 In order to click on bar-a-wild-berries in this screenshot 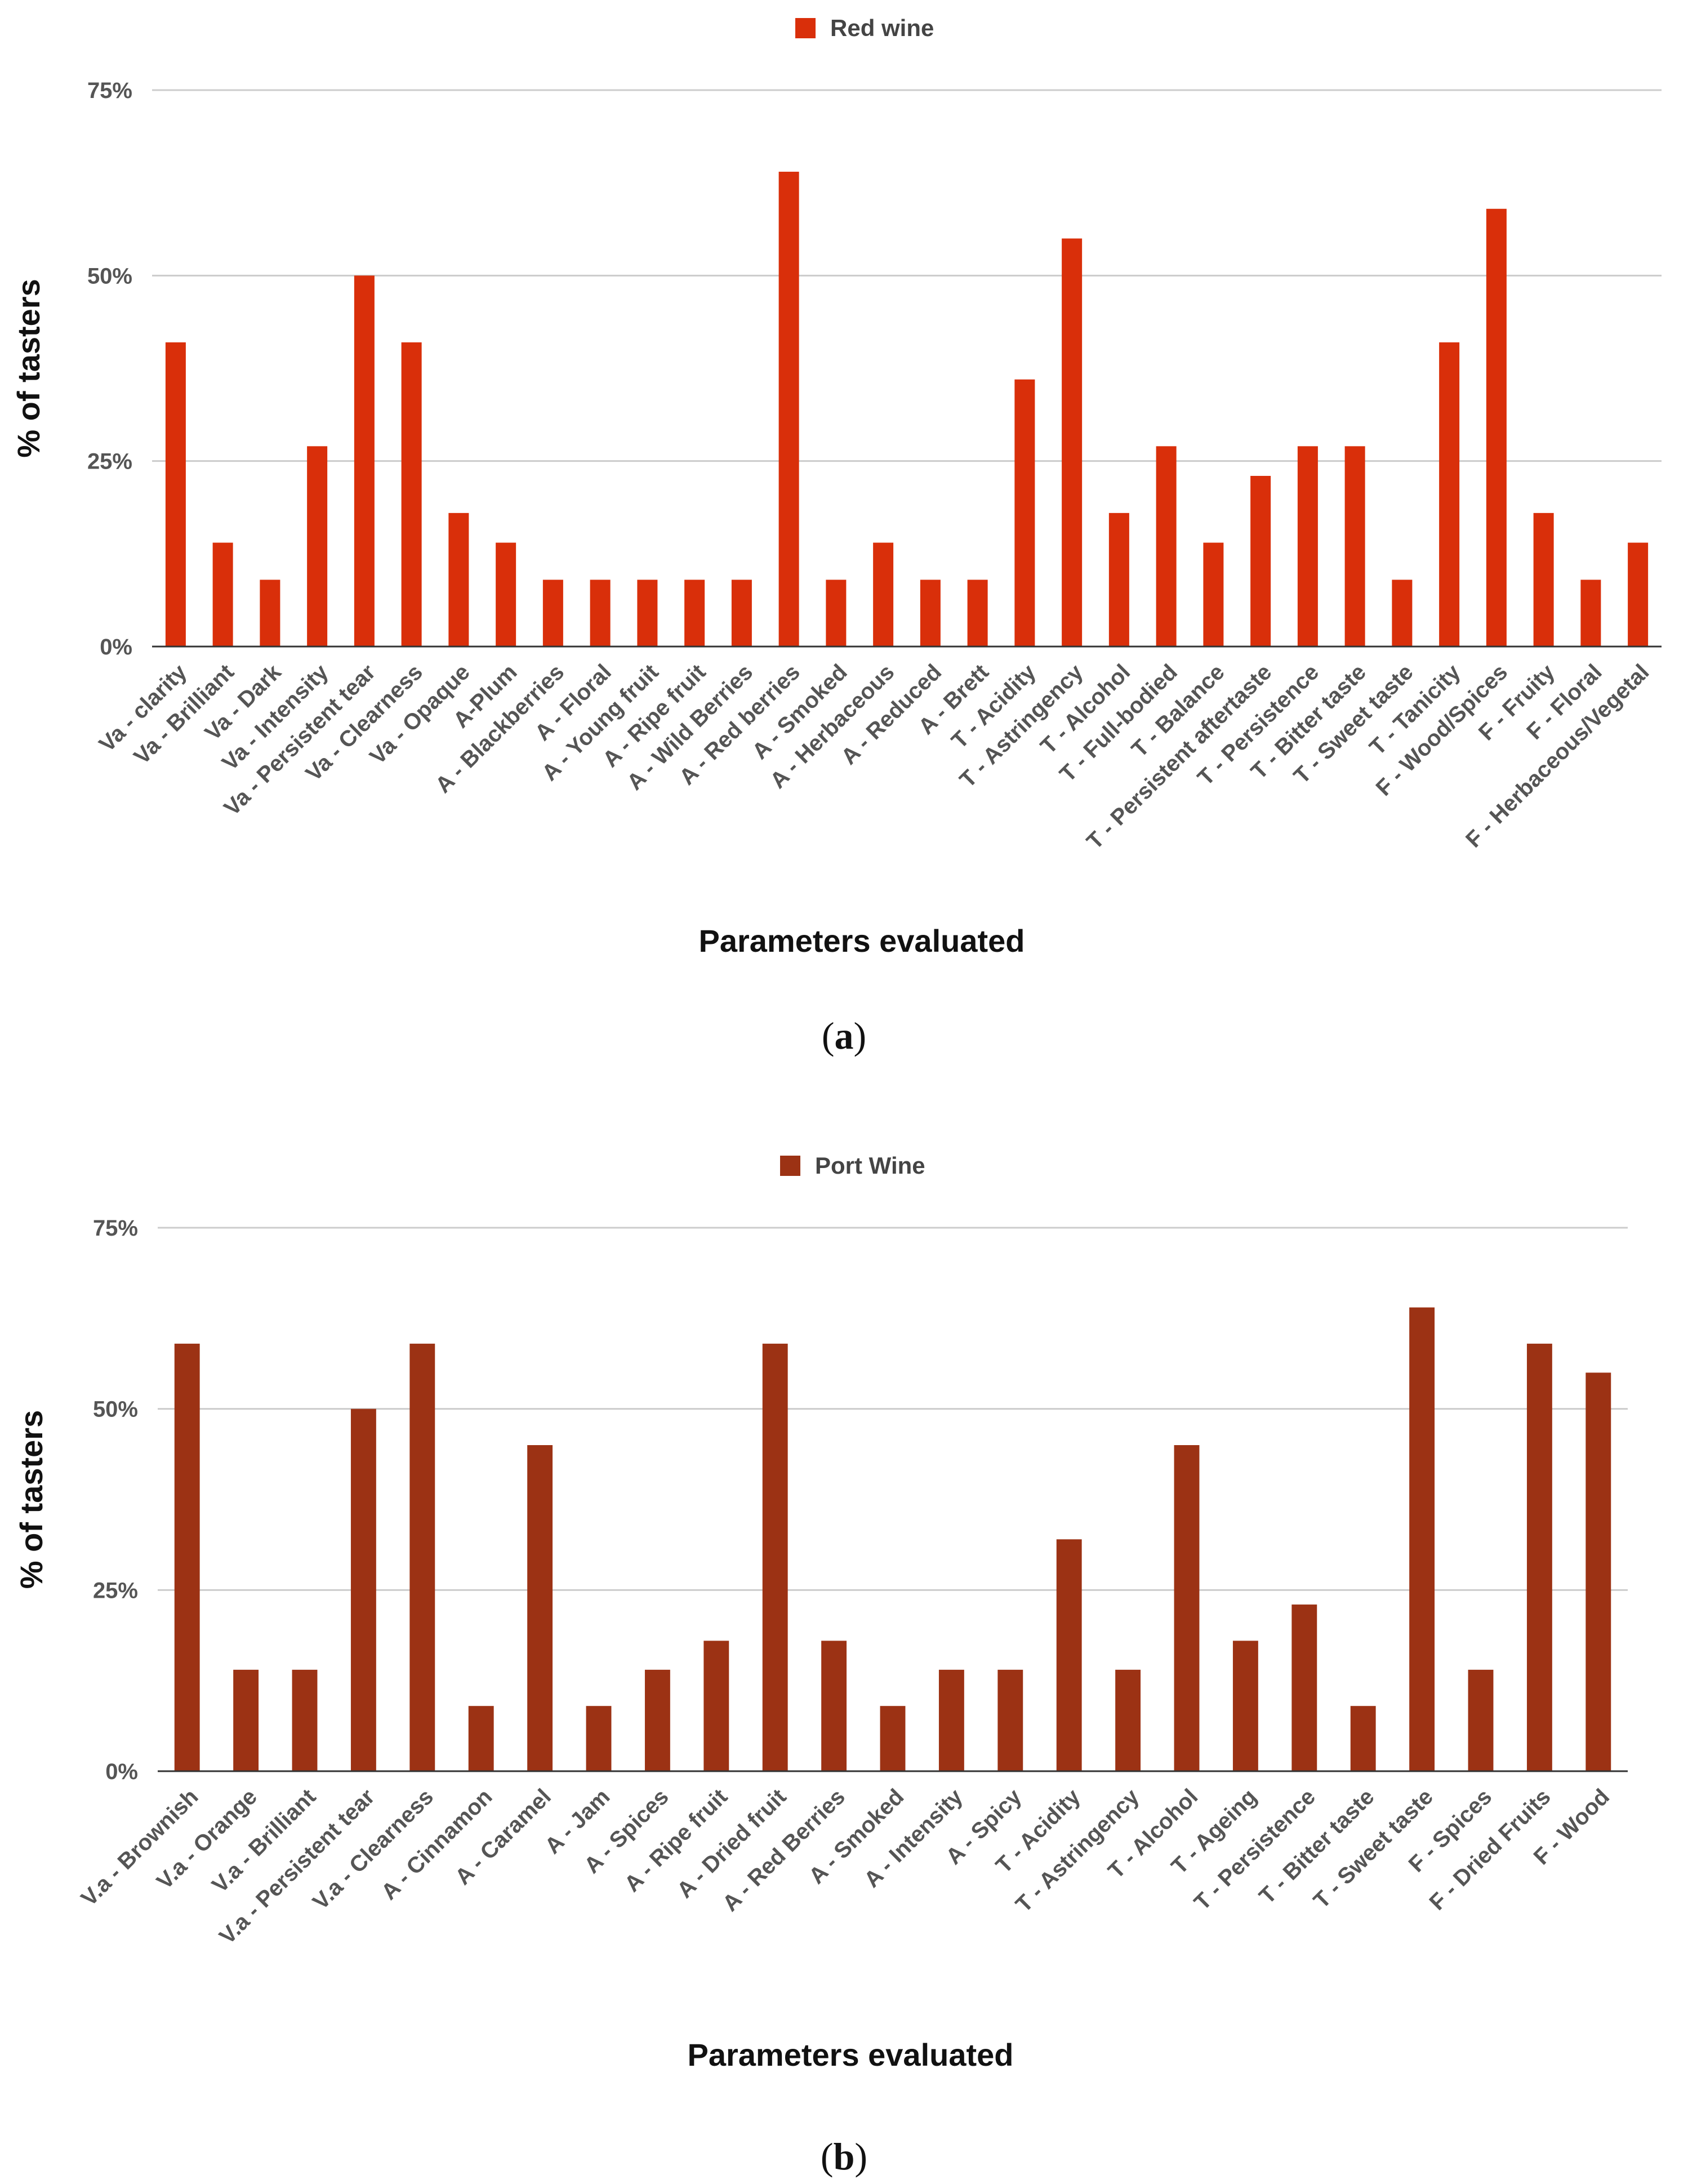, I will do `click(741, 613)`.